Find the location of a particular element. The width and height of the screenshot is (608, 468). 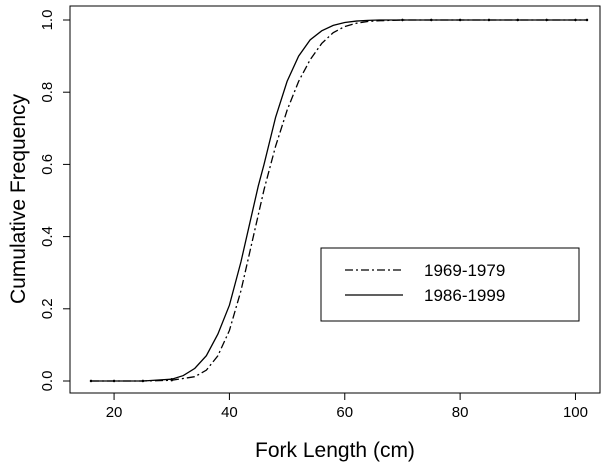

y-axis-title: Cumulative Frequency is located at coordinates (18, 198).